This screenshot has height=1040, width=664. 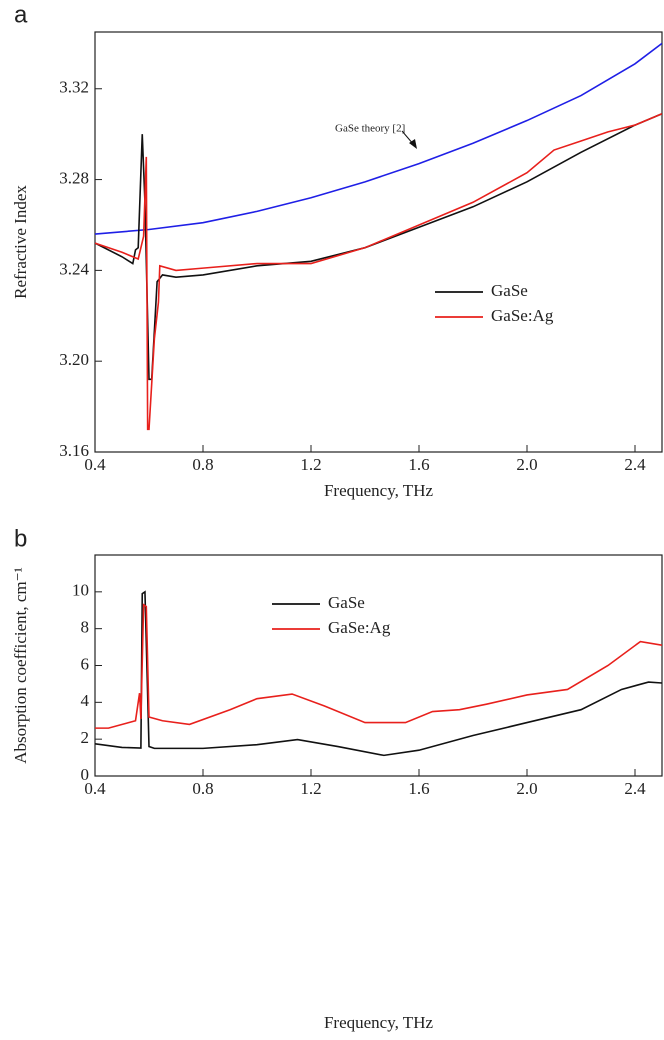 What do you see at coordinates (74, 87) in the screenshot?
I see `y-tick-label: 3.32` at bounding box center [74, 87].